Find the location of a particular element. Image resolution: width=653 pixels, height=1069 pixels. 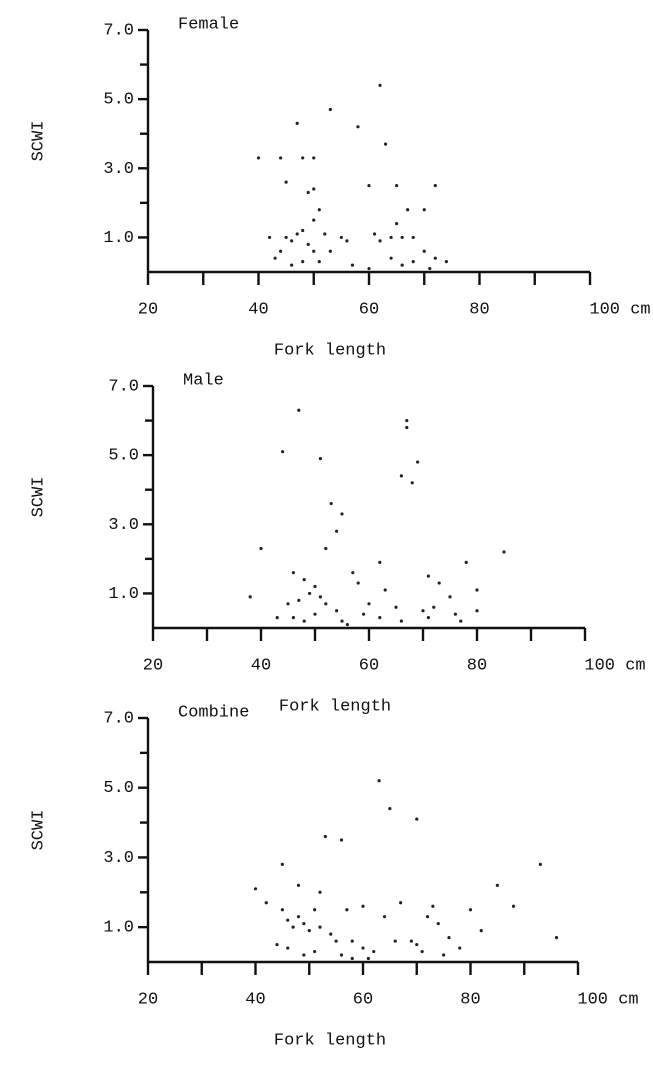

y-axis-label: SCWI is located at coordinates (38, 497).